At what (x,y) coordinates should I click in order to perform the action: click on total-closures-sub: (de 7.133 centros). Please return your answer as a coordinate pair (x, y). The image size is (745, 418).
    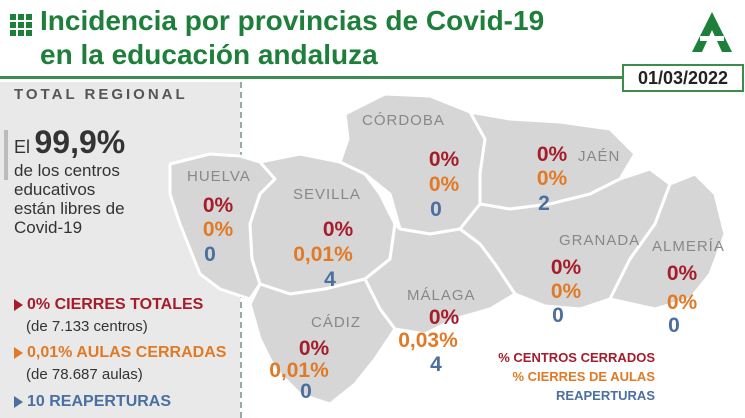
    Looking at the image, I should click on (87, 326).